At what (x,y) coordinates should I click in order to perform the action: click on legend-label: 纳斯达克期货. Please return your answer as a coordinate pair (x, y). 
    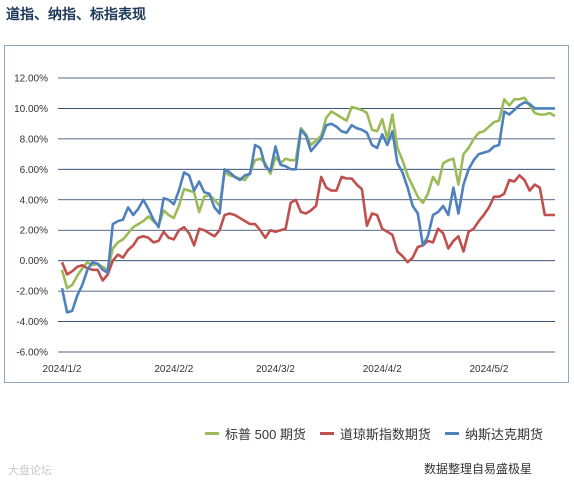
    Looking at the image, I should click on (503, 434).